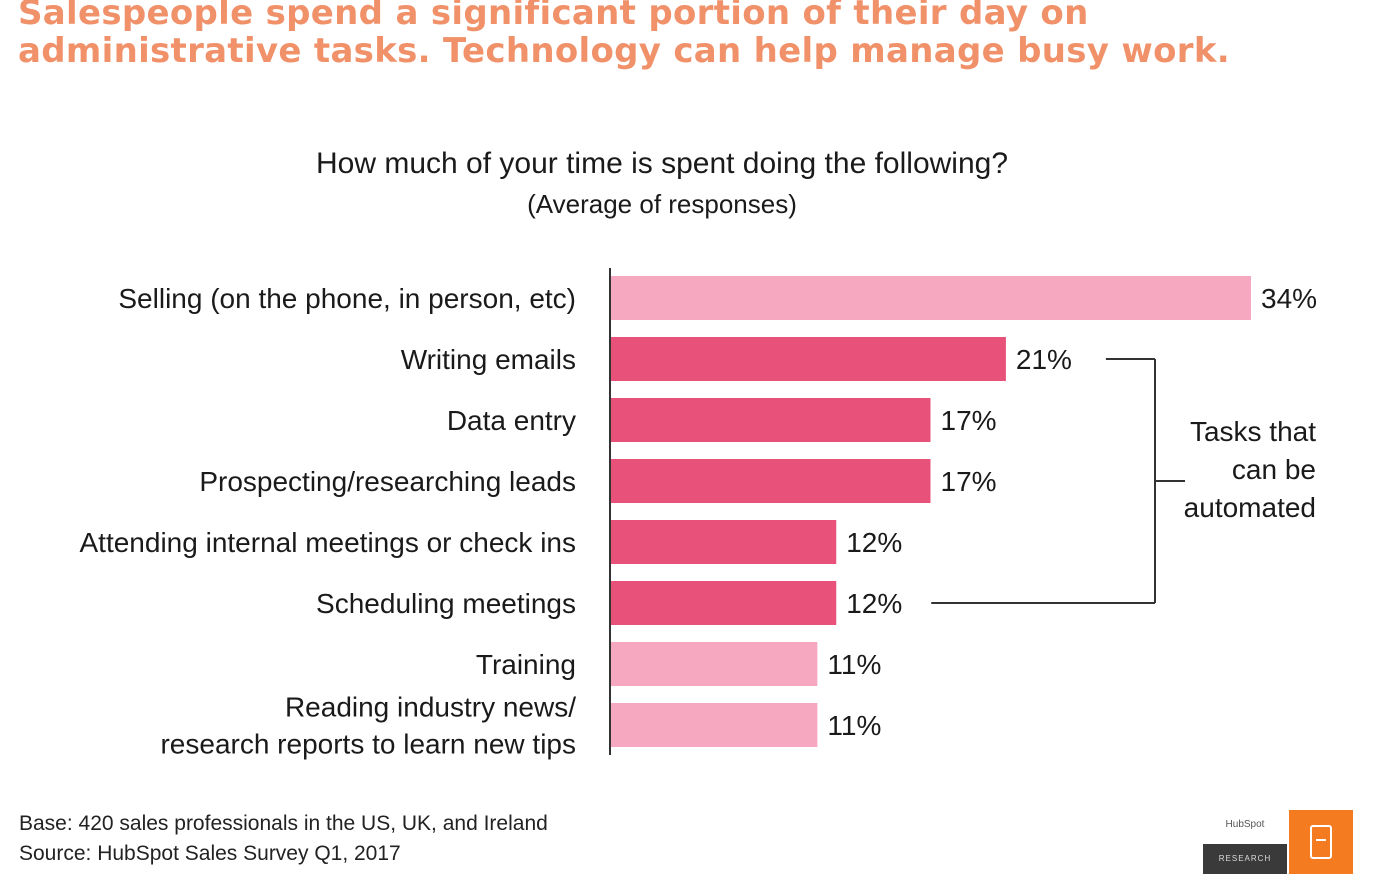 Image resolution: width=1380 pixels, height=882 pixels. What do you see at coordinates (662, 204) in the screenshot?
I see `chart-subtitle: (Average of responses)` at bounding box center [662, 204].